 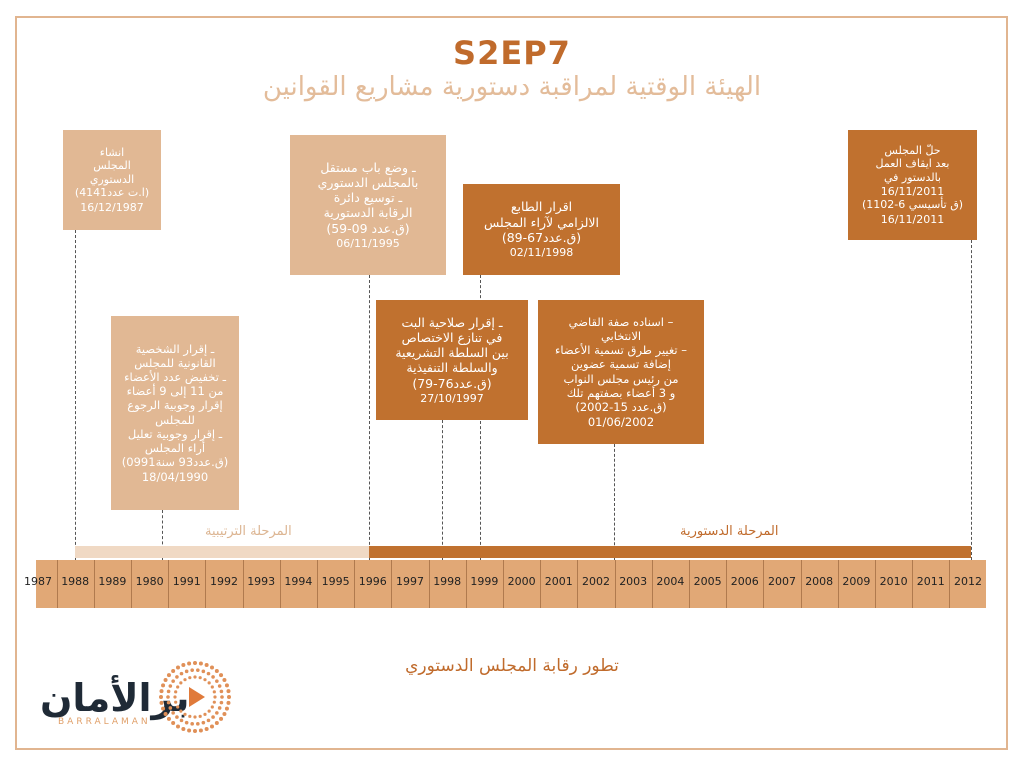 What do you see at coordinates (670, 581) in the screenshot?
I see `year-label: 2004` at bounding box center [670, 581].